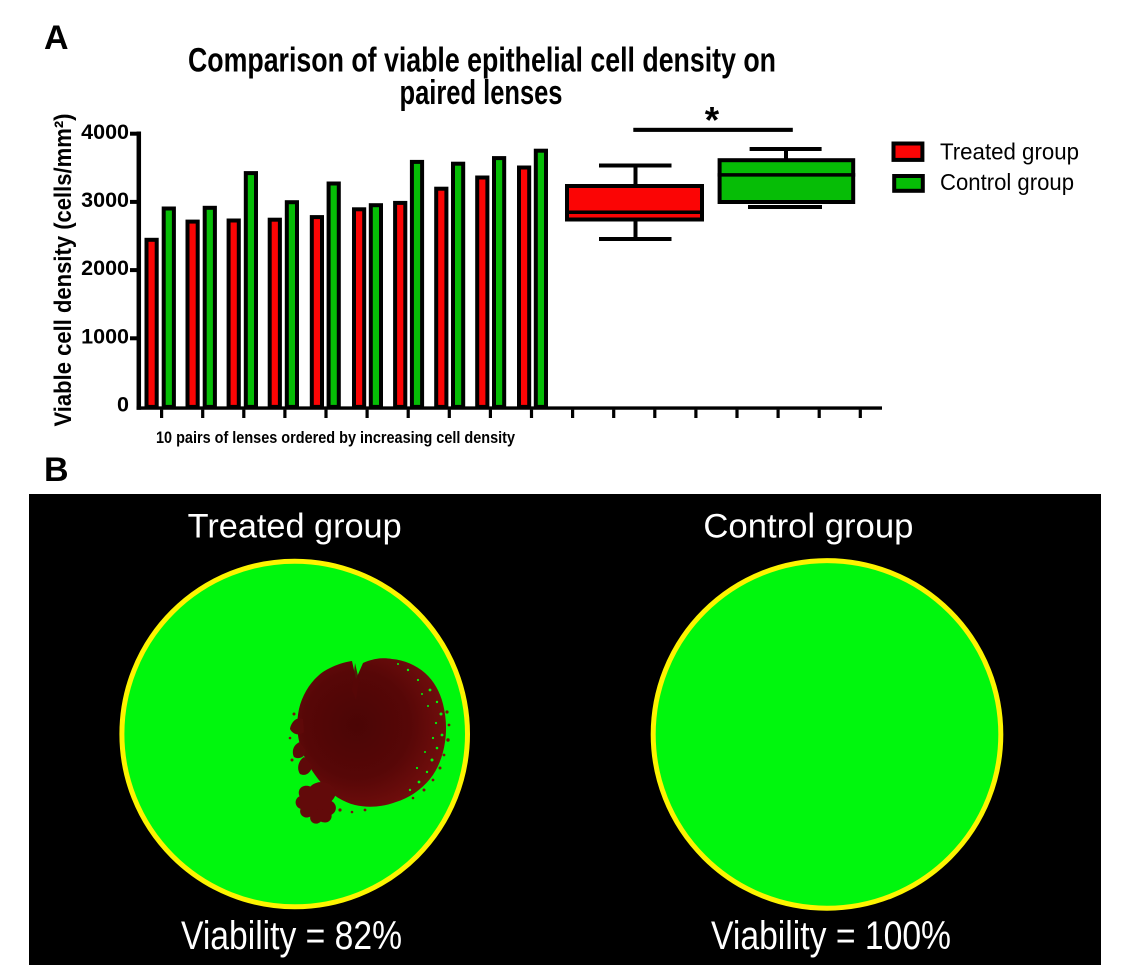 The image size is (1125, 979). I want to click on svg-text: paired lenses, so click(481, 93).